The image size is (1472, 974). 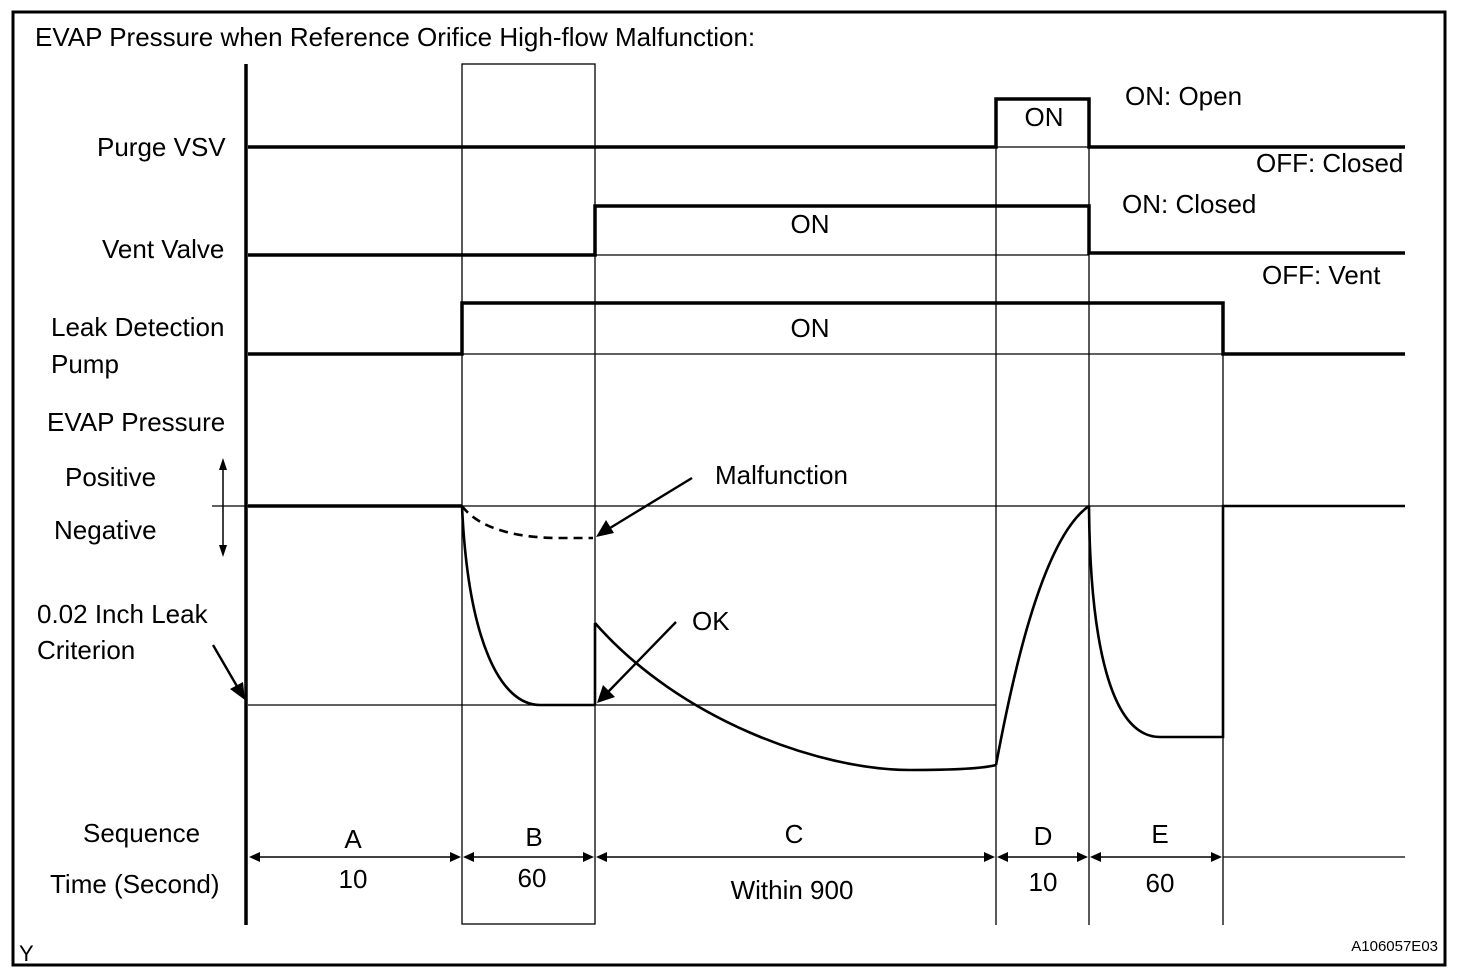 What do you see at coordinates (123, 614) in the screenshot?
I see `criterion-label-line1: 0.02 Inch Leak` at bounding box center [123, 614].